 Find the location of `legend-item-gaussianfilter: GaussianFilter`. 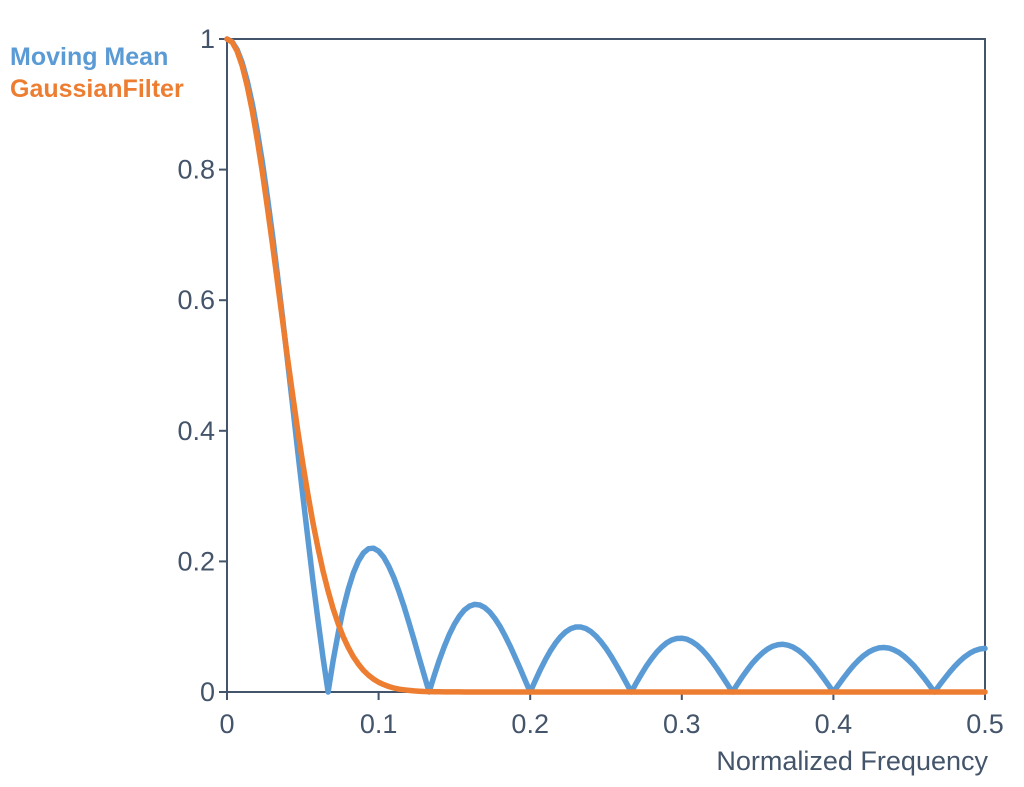

legend-item-gaussianfilter: GaussianFilter is located at coordinates (97, 89).